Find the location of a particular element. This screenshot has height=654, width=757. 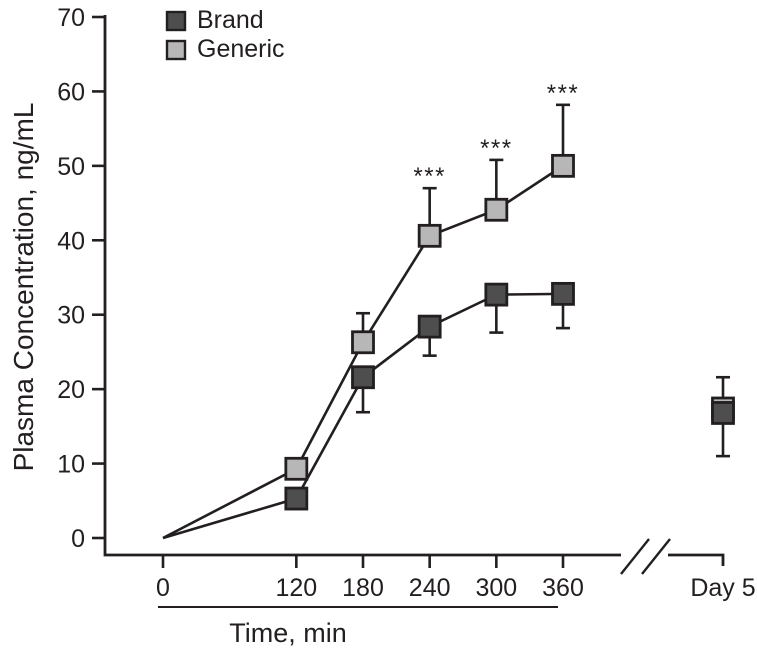

significance-generic-240: *** is located at coordinates (429, 176).